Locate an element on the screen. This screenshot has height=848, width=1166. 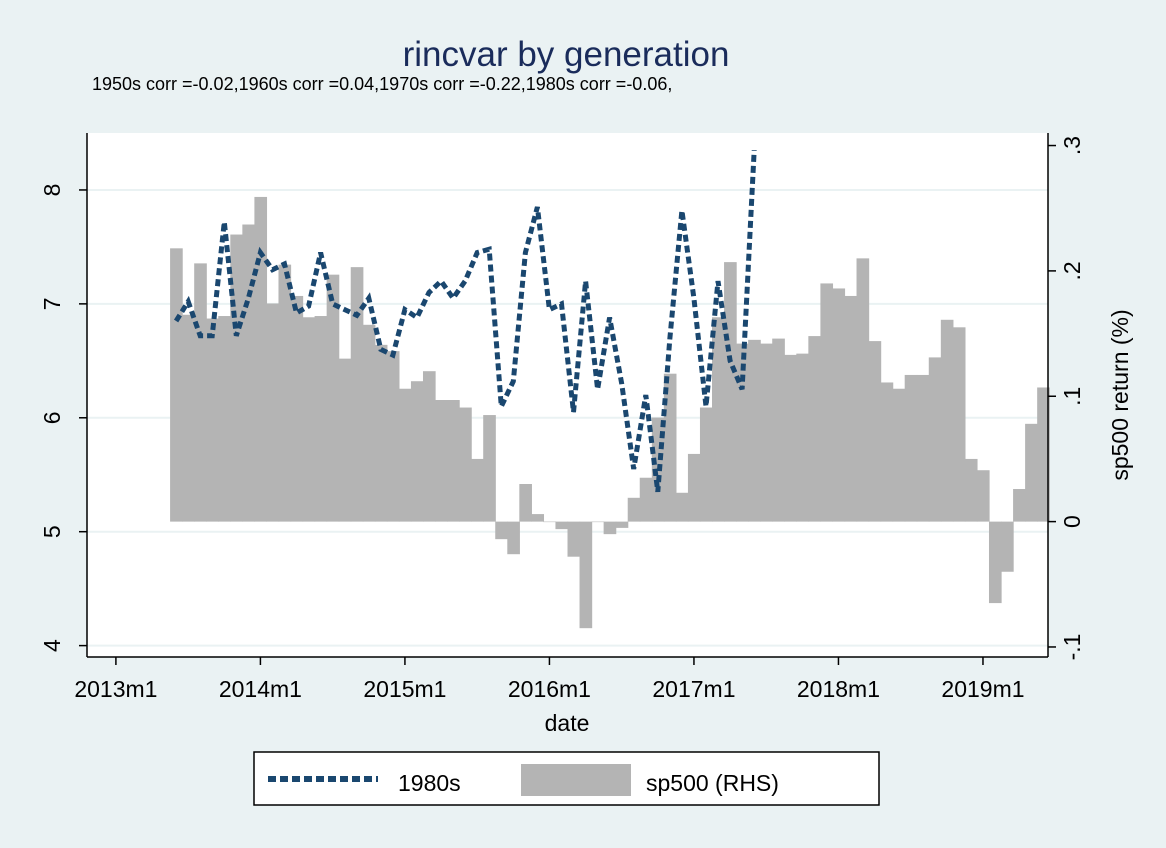
x-tick-label: 2015m1 is located at coordinates (404, 689).